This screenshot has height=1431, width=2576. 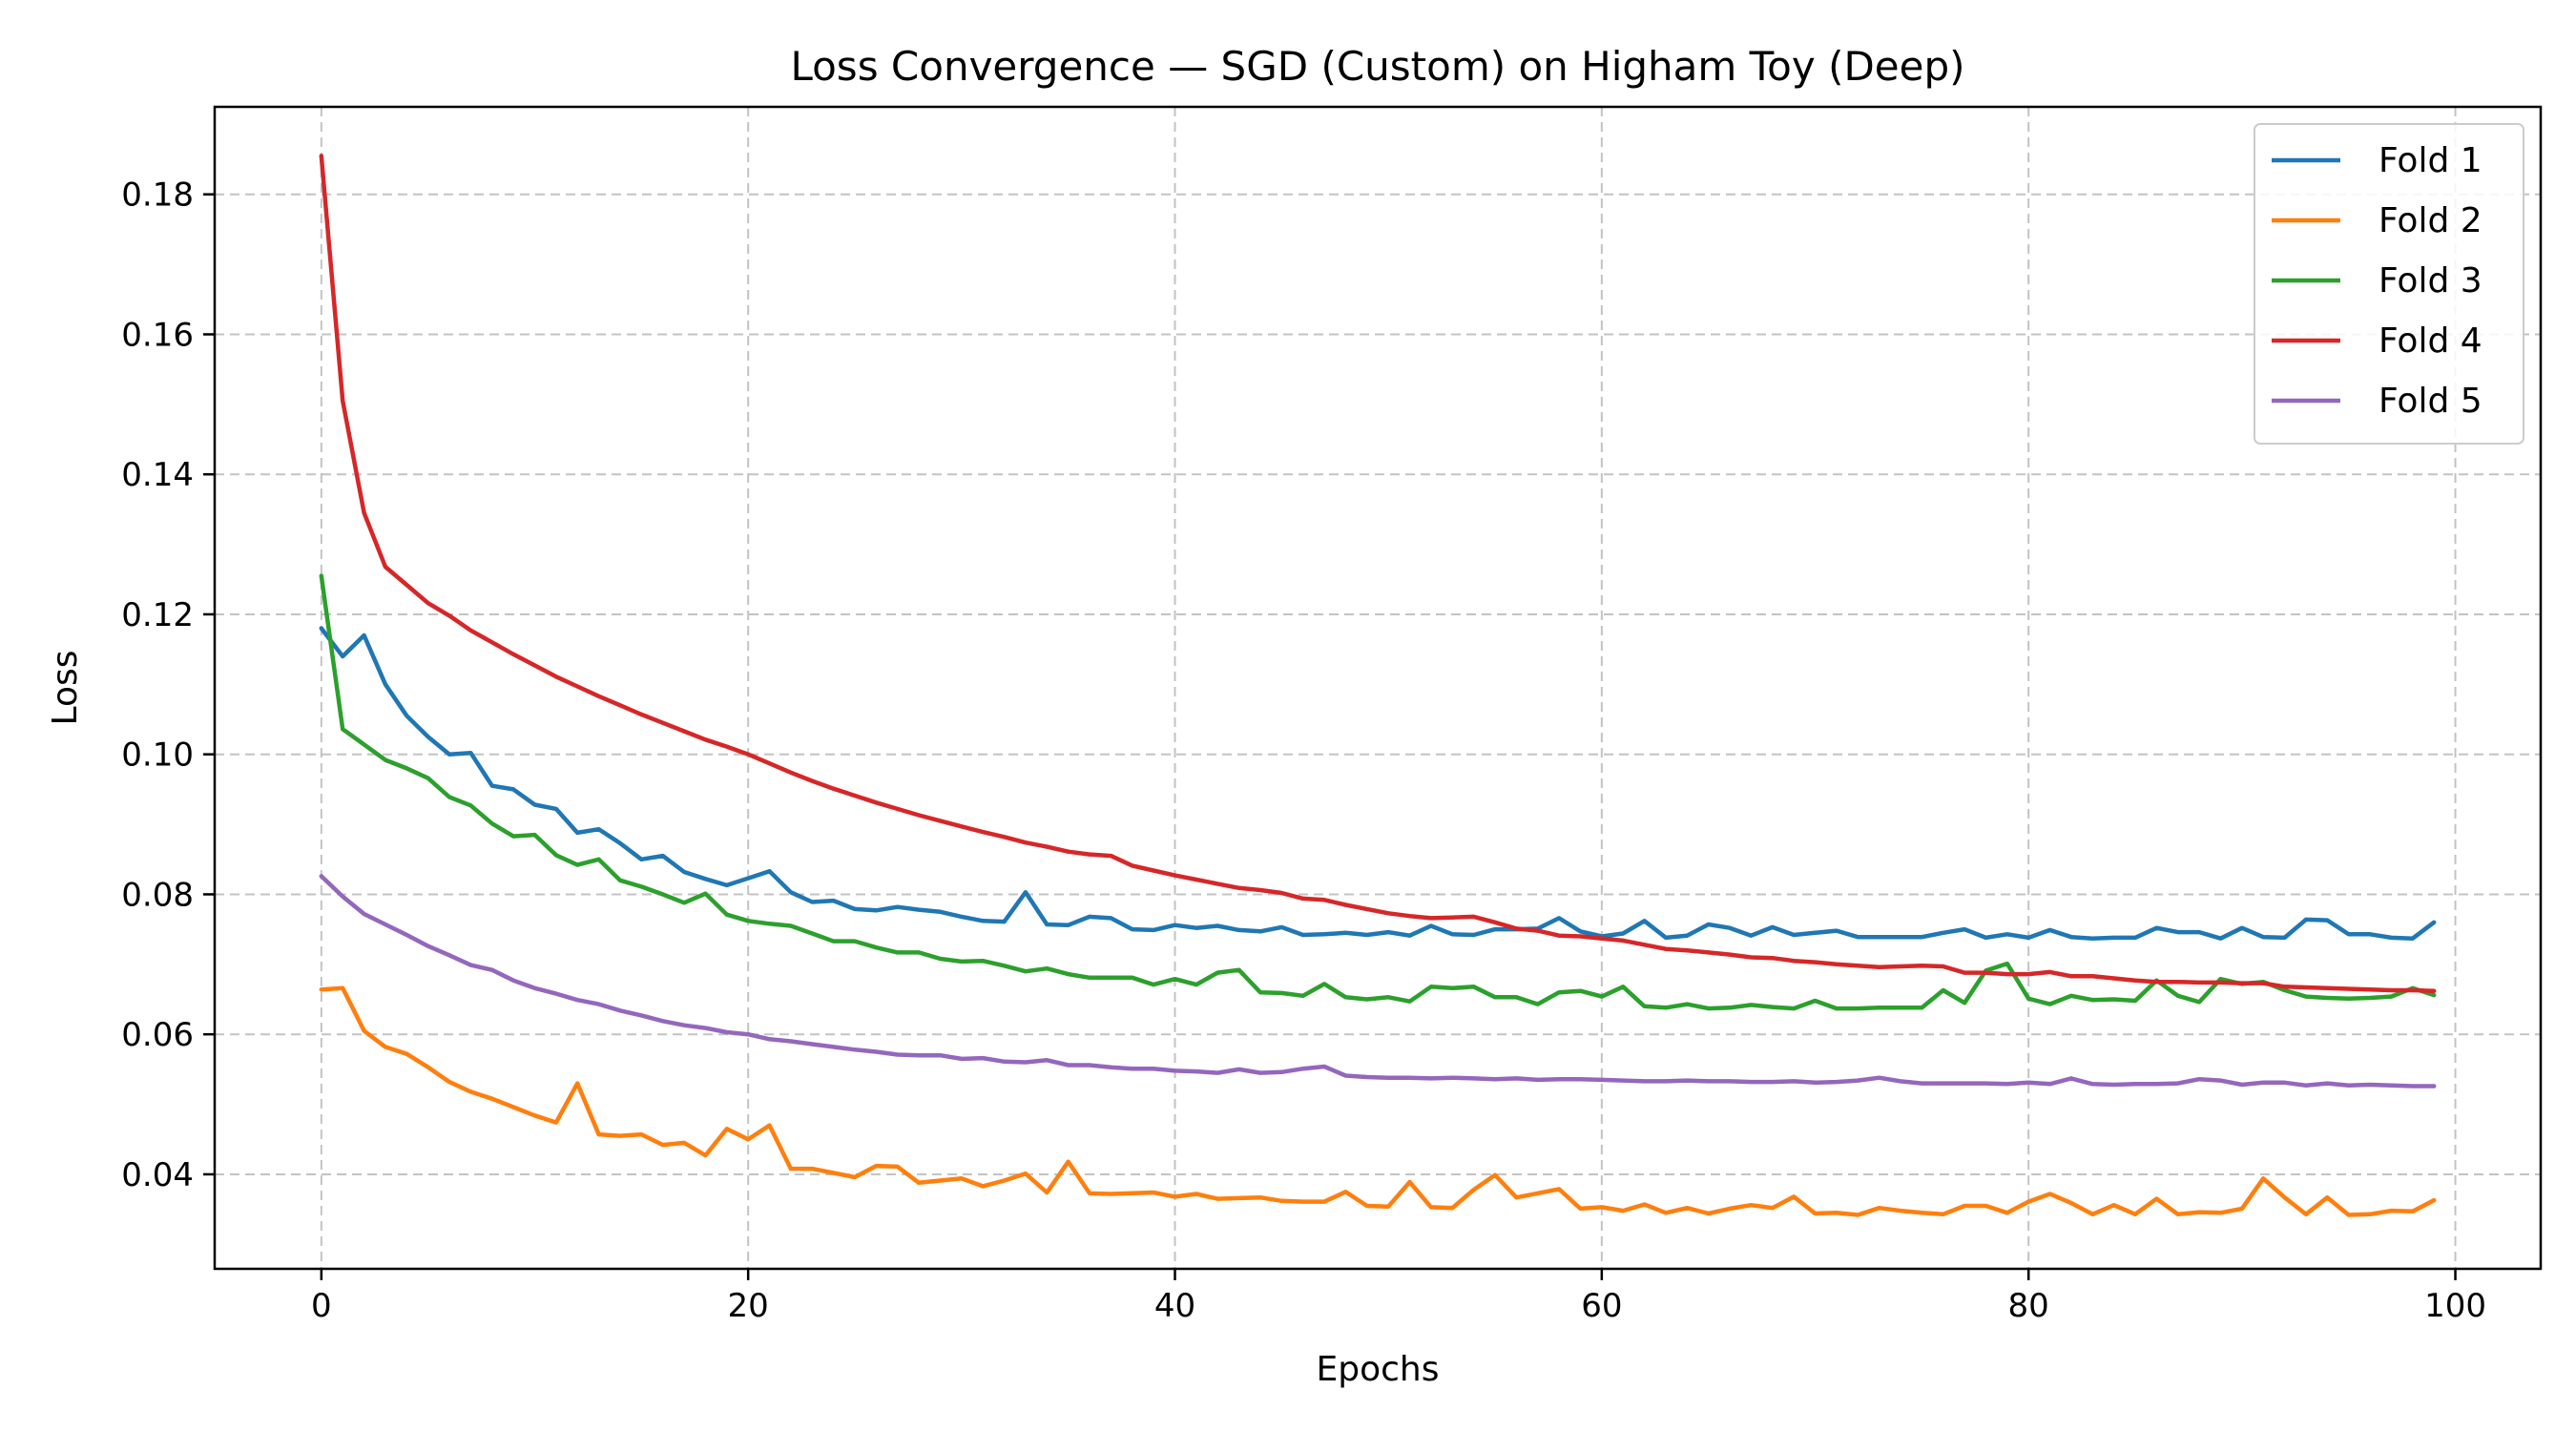 I want to click on x-tick-label: 20, so click(x=748, y=1306).